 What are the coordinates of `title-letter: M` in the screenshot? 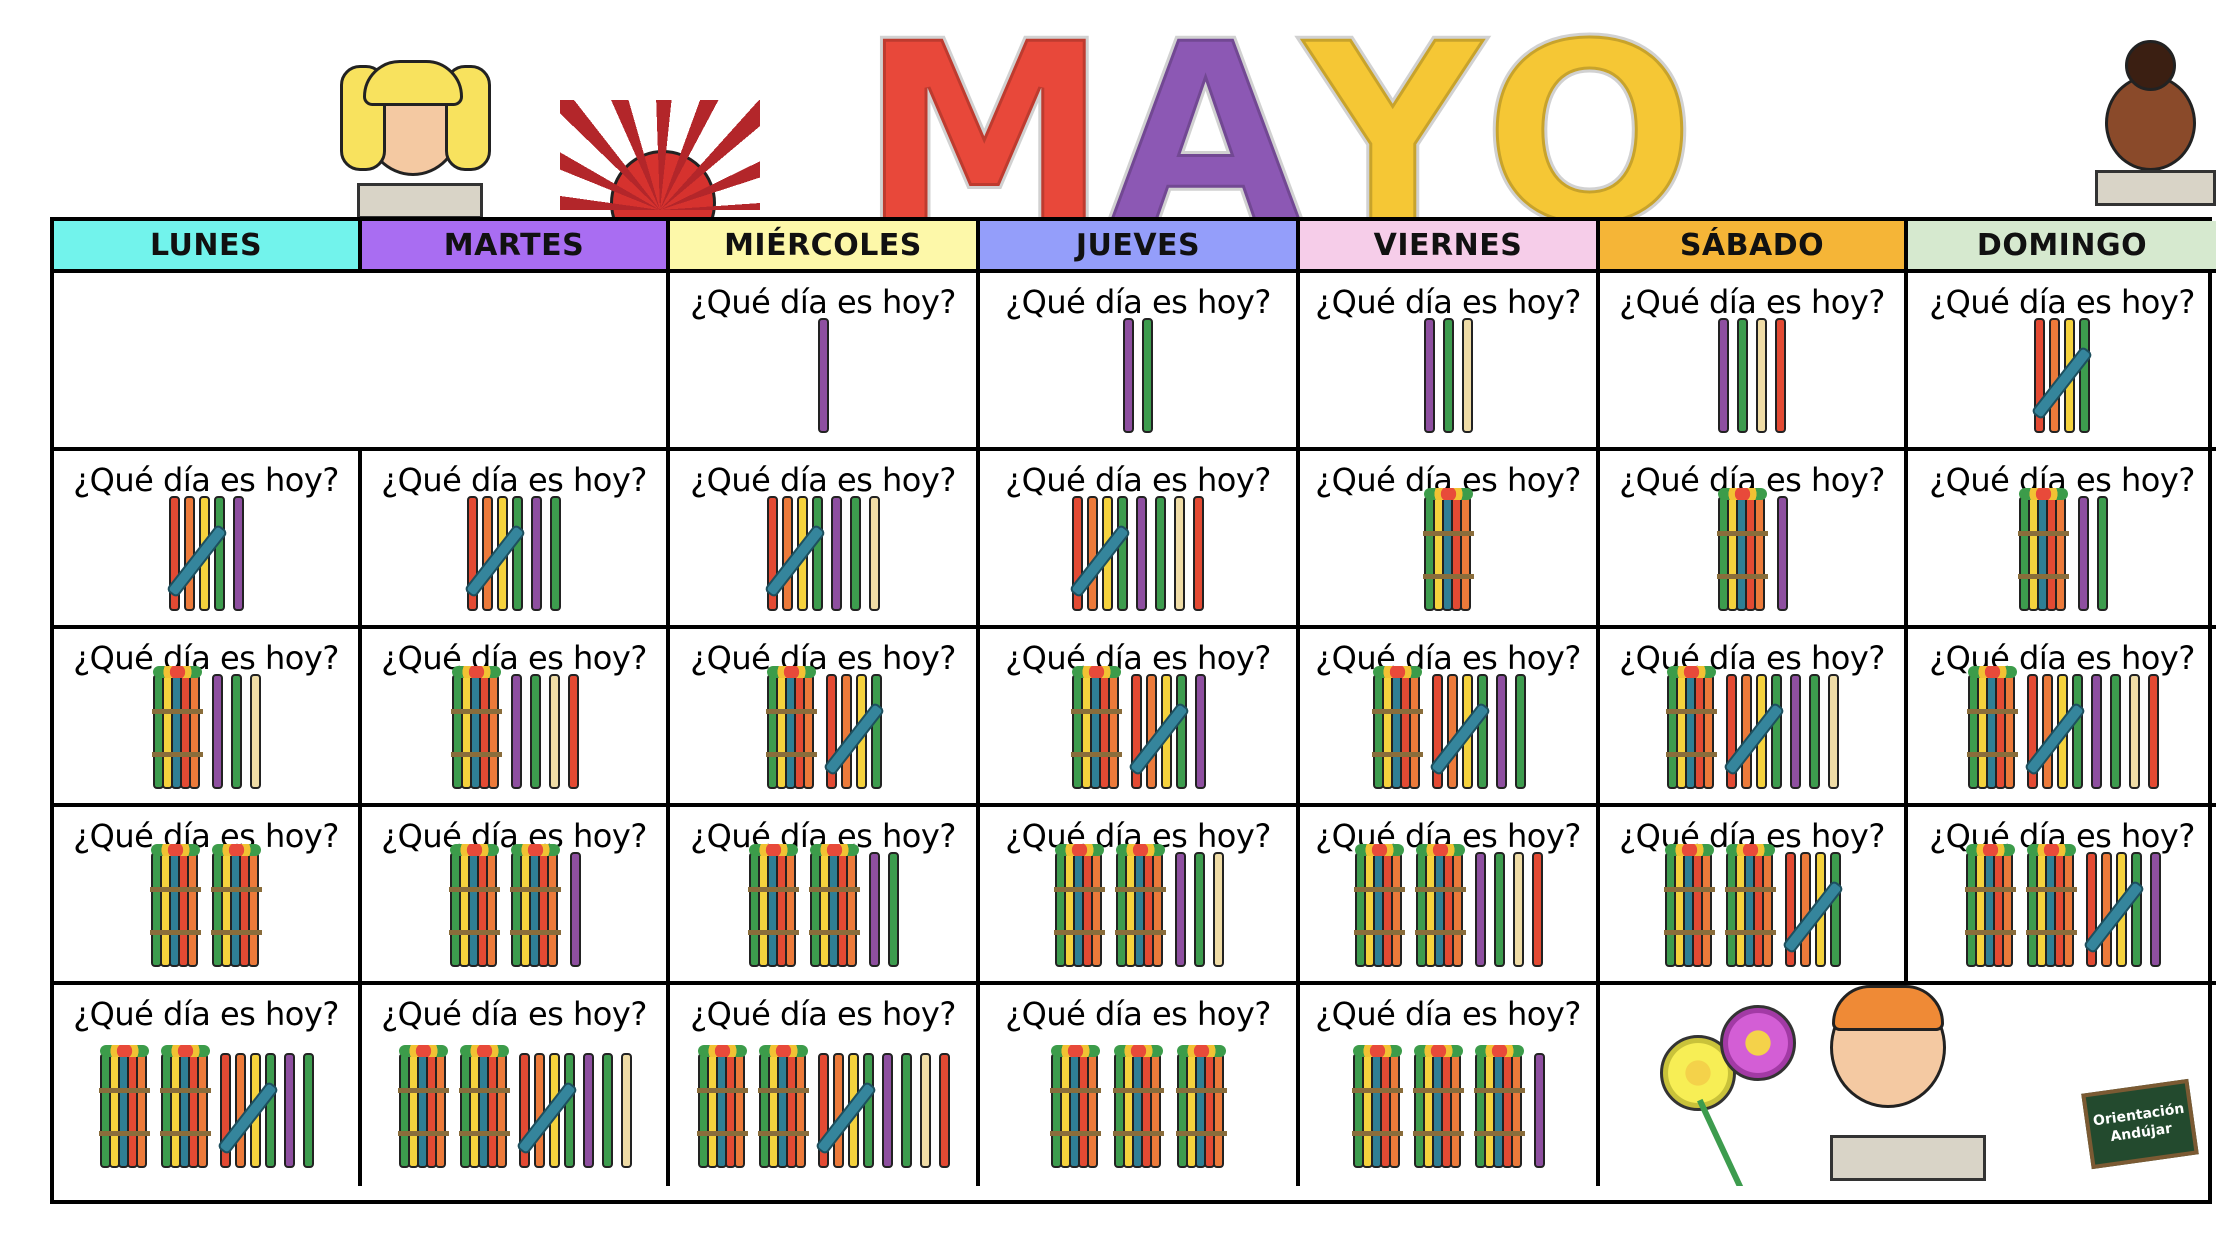 It's located at (984, 140).